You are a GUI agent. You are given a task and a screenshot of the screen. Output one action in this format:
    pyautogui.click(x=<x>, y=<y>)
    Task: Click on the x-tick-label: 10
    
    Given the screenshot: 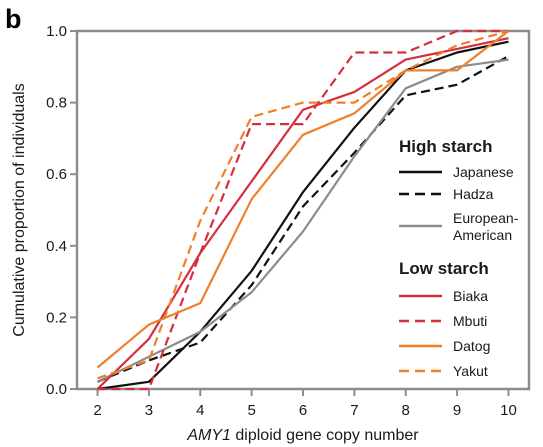 What is the action you would take?
    pyautogui.click(x=508, y=410)
    